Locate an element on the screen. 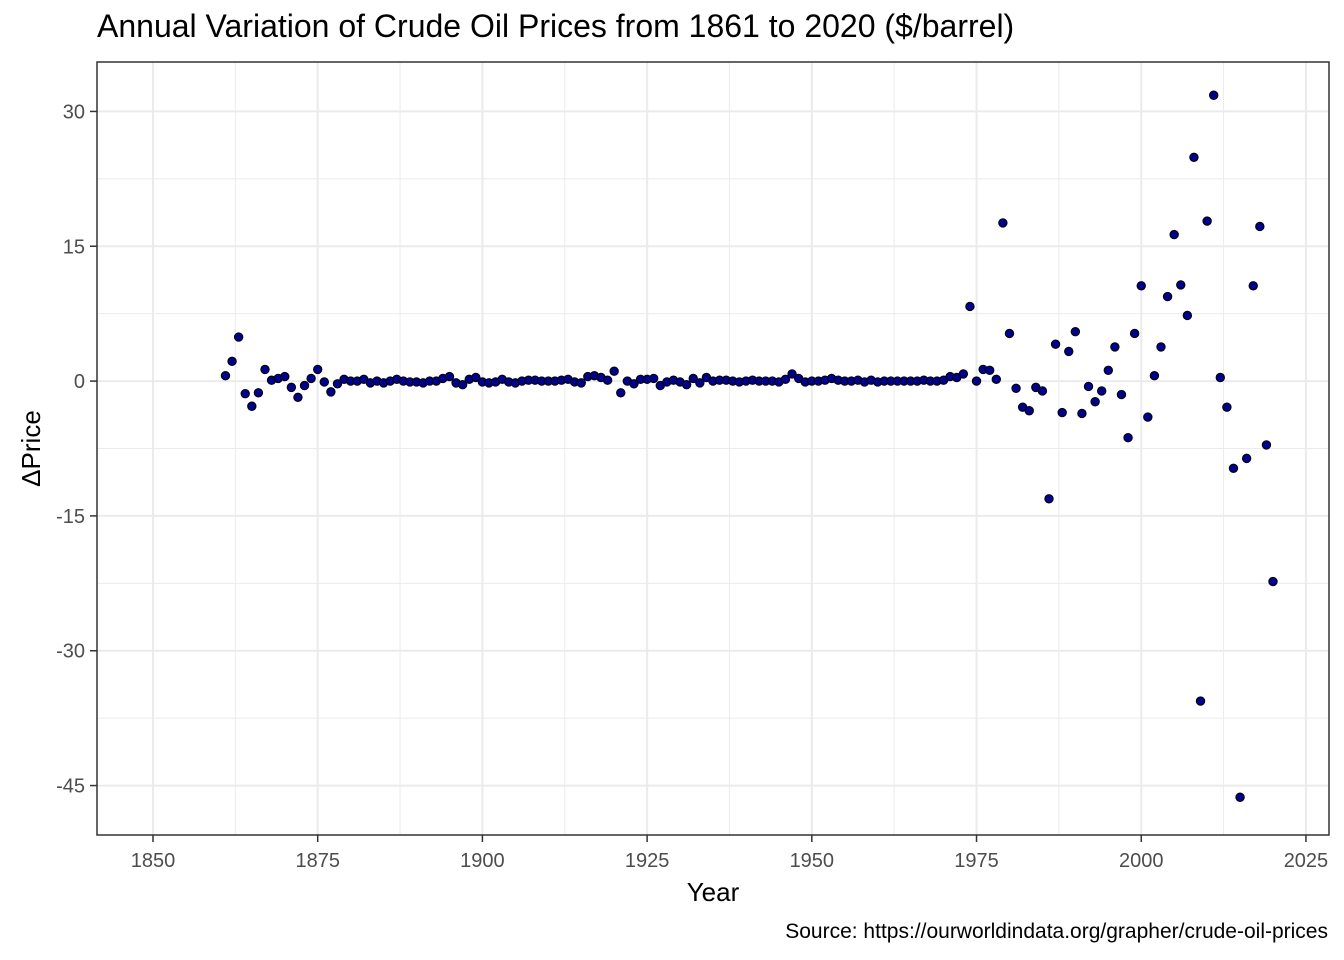 Image resolution: width=1344 pixels, height=960 pixels. x-tick-label: 1925 is located at coordinates (647, 861).